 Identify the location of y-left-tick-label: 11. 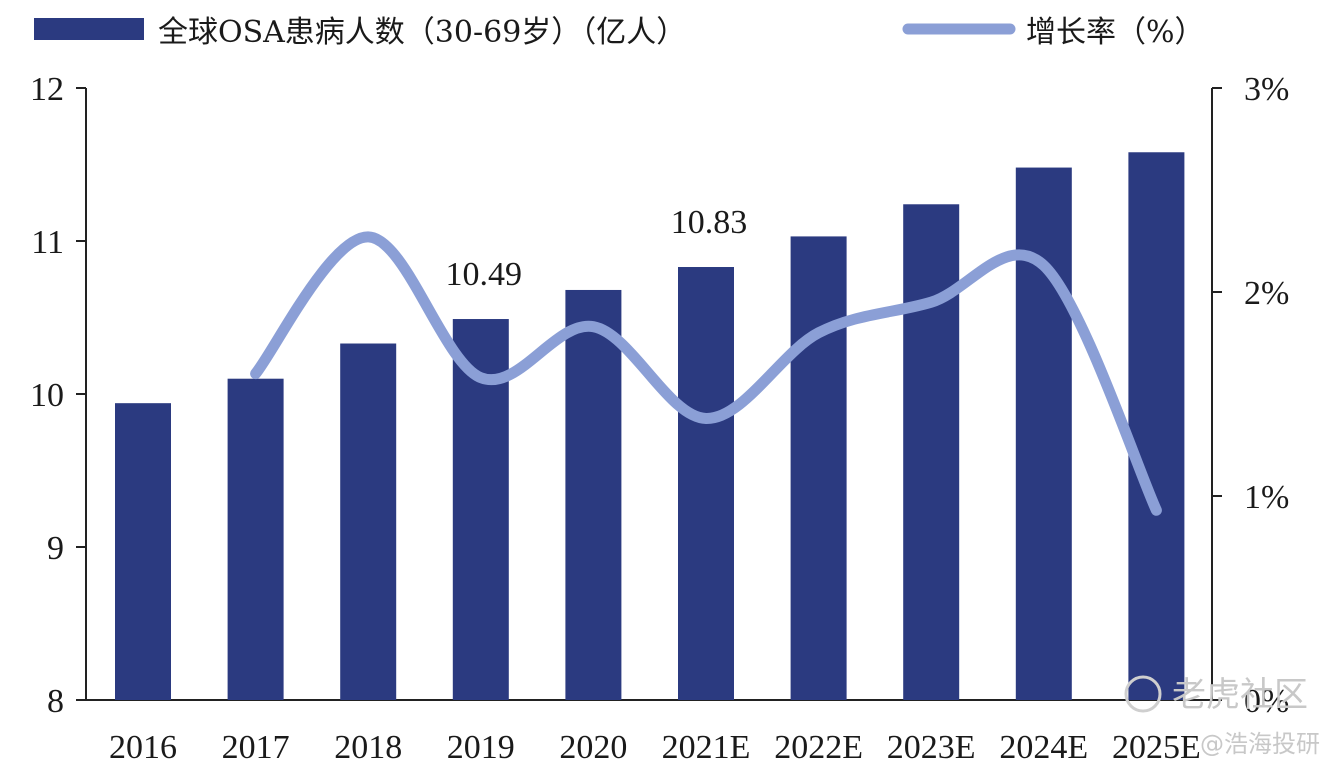
(47, 242).